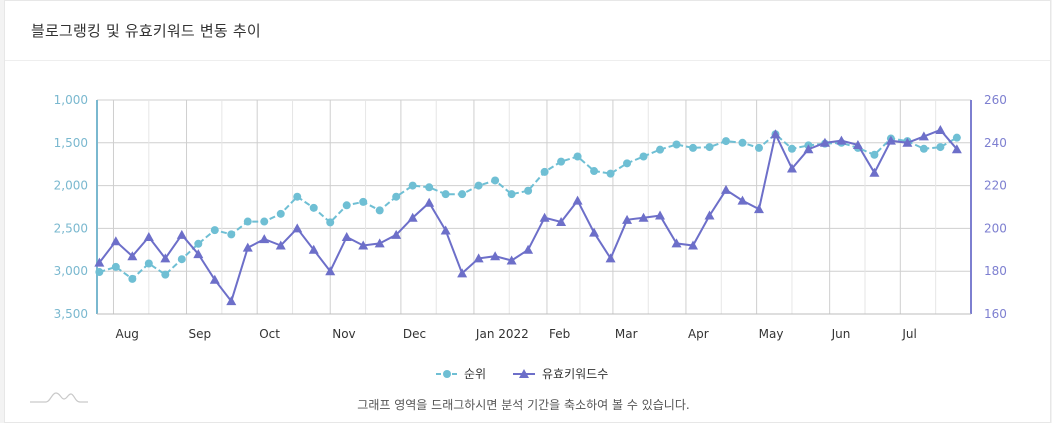  What do you see at coordinates (995, 228) in the screenshot?
I see `y-right-tick-label: 200` at bounding box center [995, 228].